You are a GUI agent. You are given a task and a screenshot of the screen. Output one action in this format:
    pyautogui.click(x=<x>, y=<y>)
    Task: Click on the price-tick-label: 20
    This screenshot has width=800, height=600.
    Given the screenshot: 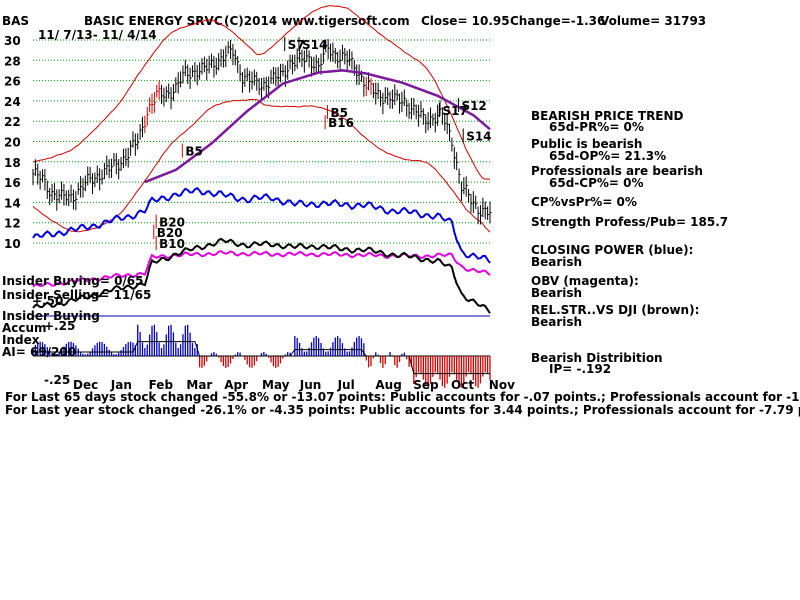 What is the action you would take?
    pyautogui.click(x=12, y=143)
    